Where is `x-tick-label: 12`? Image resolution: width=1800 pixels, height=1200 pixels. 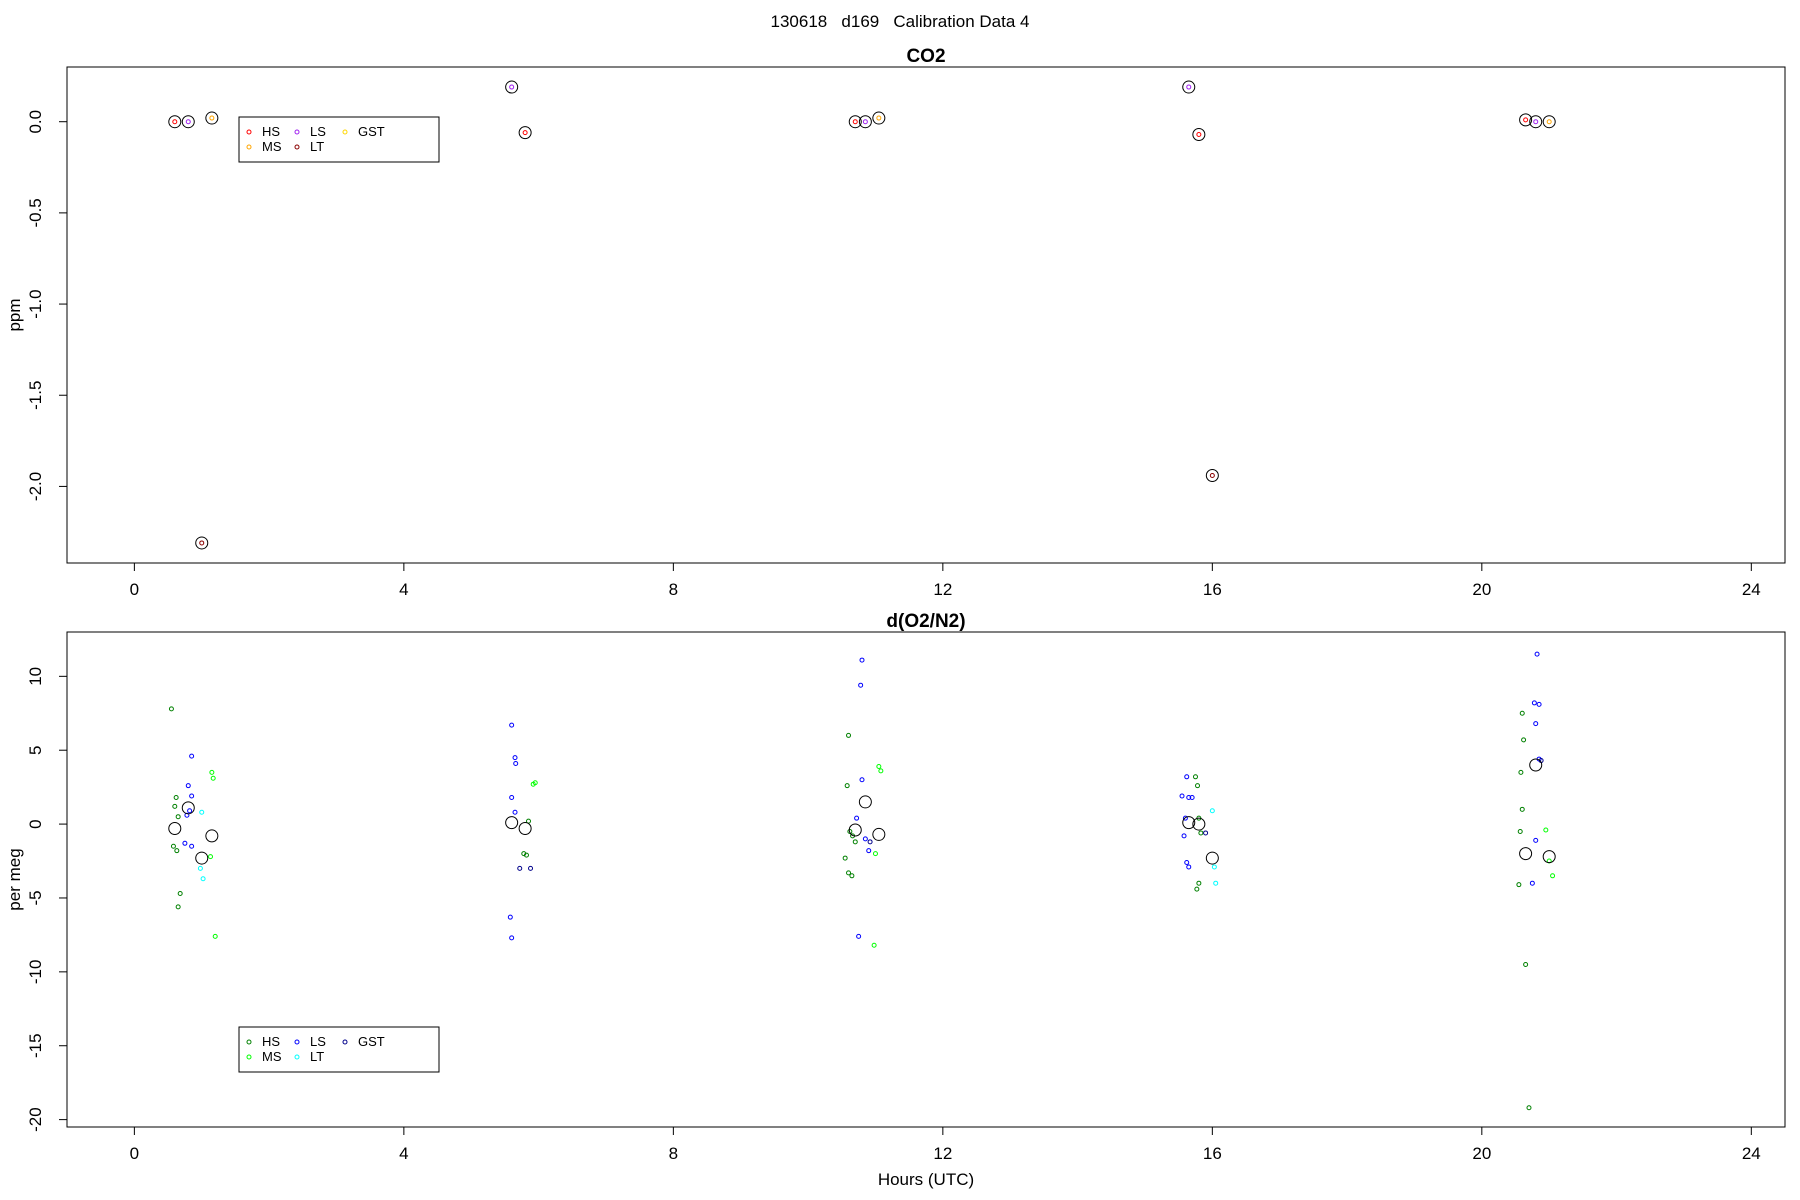 x-tick-label: 12 is located at coordinates (942, 589).